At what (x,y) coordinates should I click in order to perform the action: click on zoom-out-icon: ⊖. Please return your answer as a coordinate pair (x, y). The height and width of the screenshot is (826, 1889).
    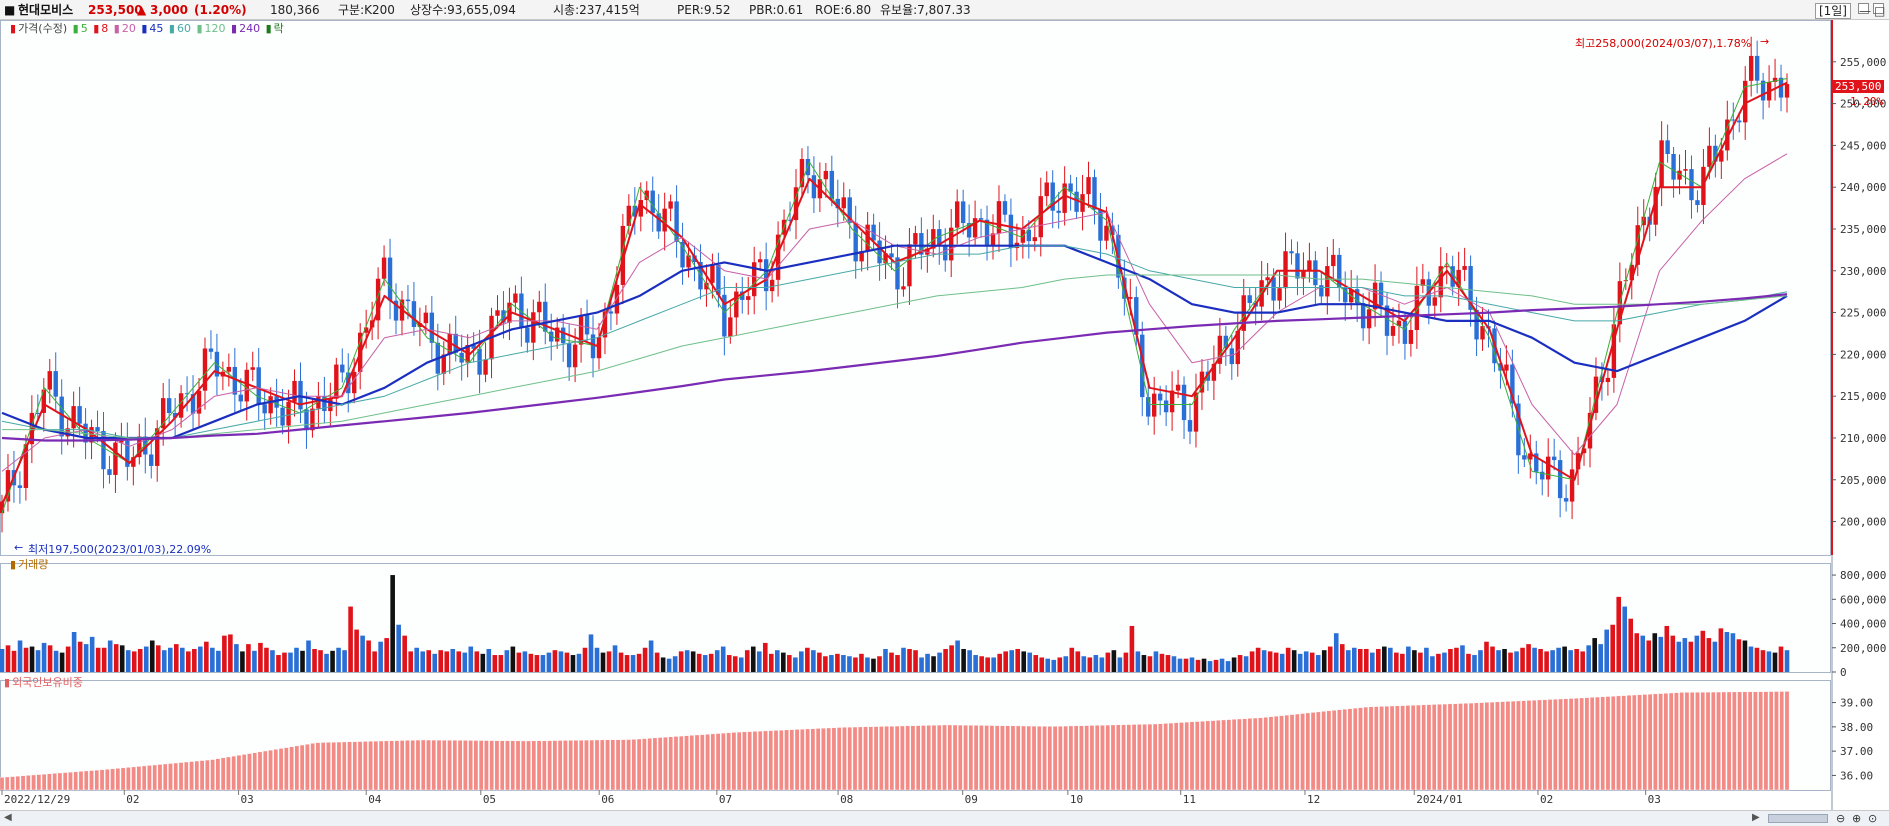
    Looking at the image, I should click on (1841, 818).